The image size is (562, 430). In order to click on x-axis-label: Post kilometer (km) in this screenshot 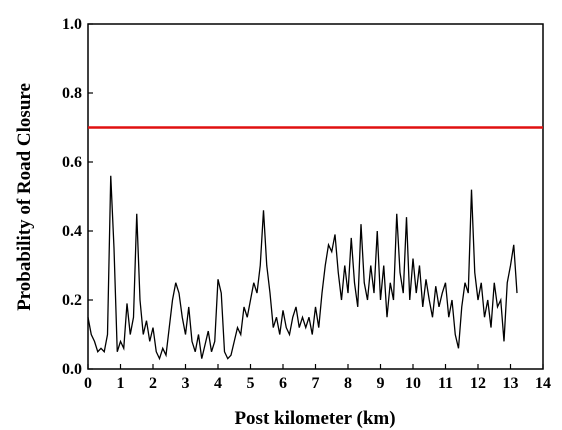, I will do `click(314, 418)`.